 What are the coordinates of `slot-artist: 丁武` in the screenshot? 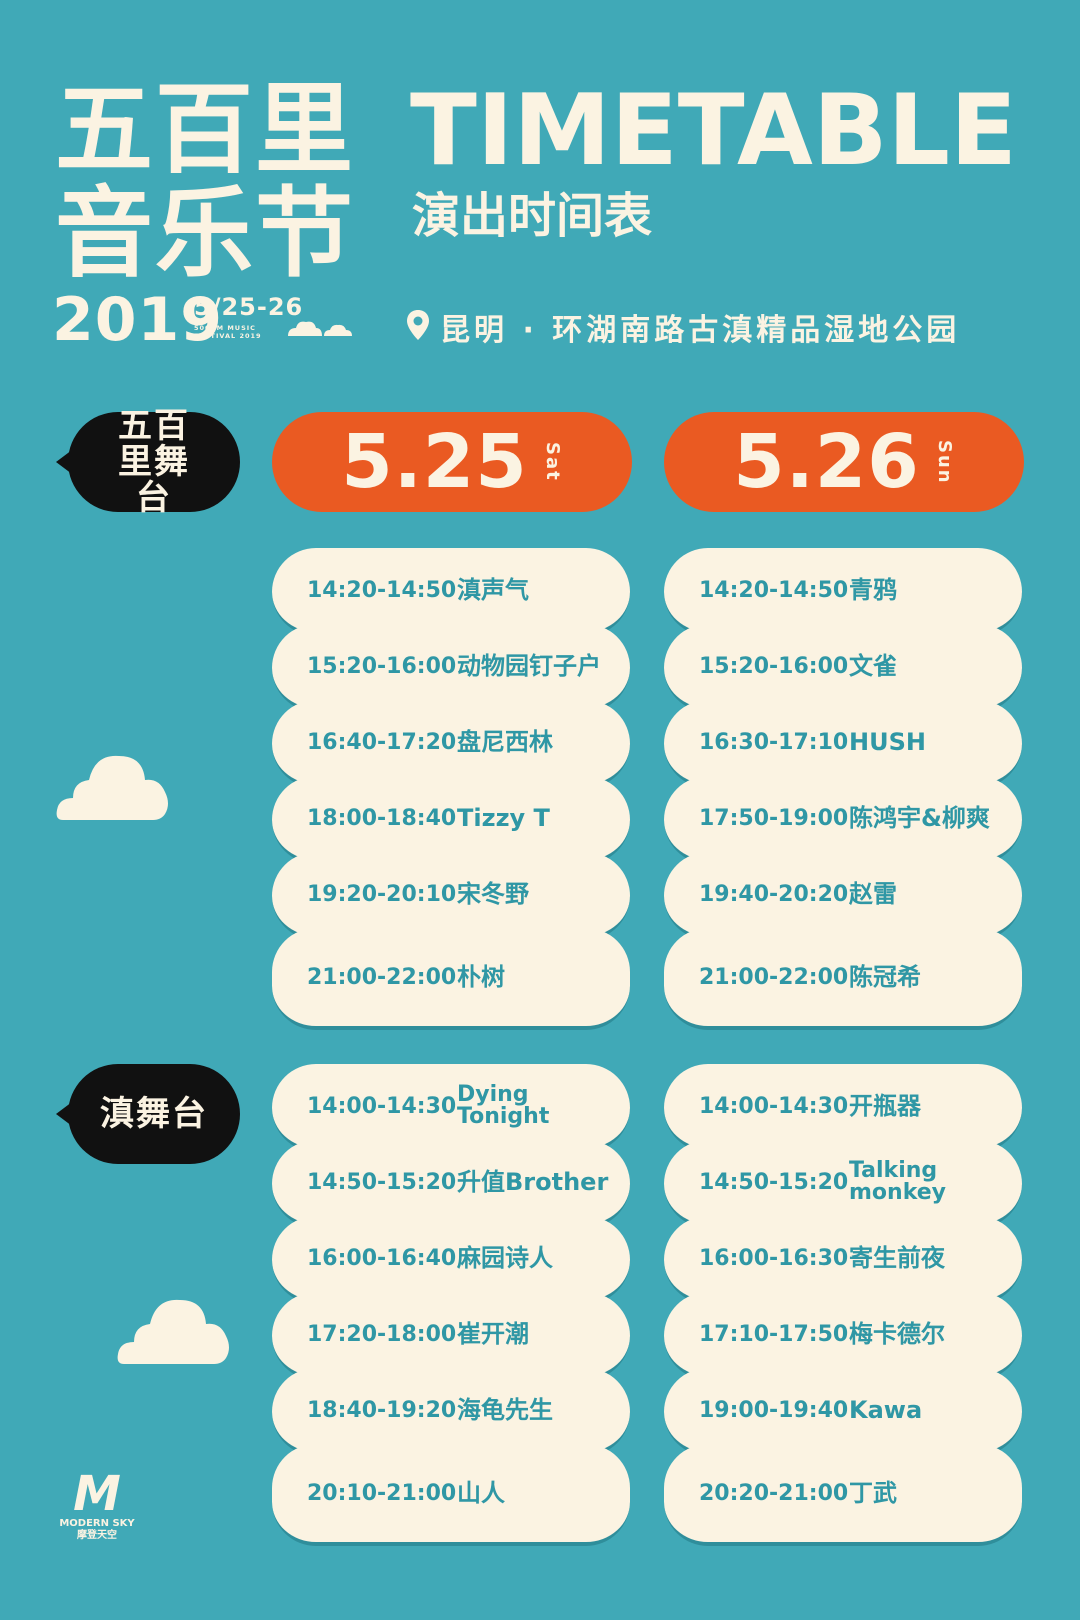 It's located at (873, 1493).